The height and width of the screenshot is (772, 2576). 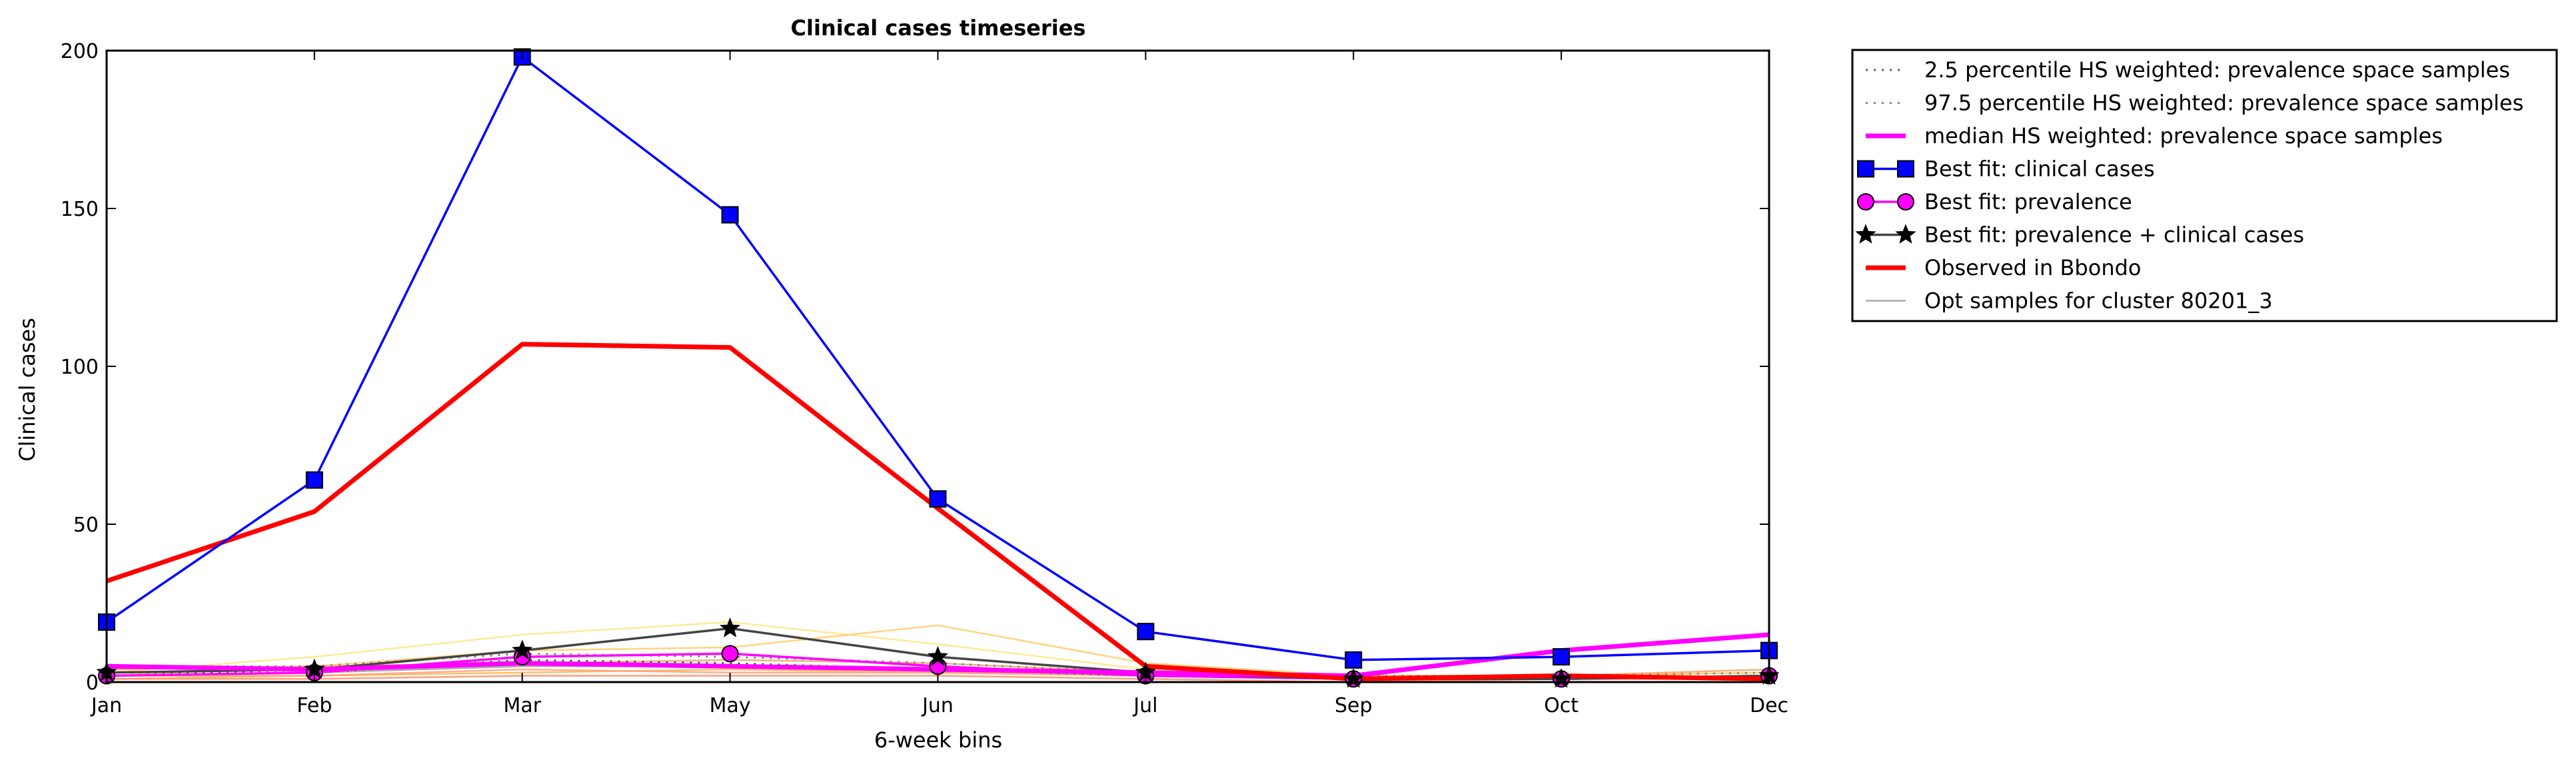 I want to click on x-tick-label-5: Jul, so click(x=1144, y=705).